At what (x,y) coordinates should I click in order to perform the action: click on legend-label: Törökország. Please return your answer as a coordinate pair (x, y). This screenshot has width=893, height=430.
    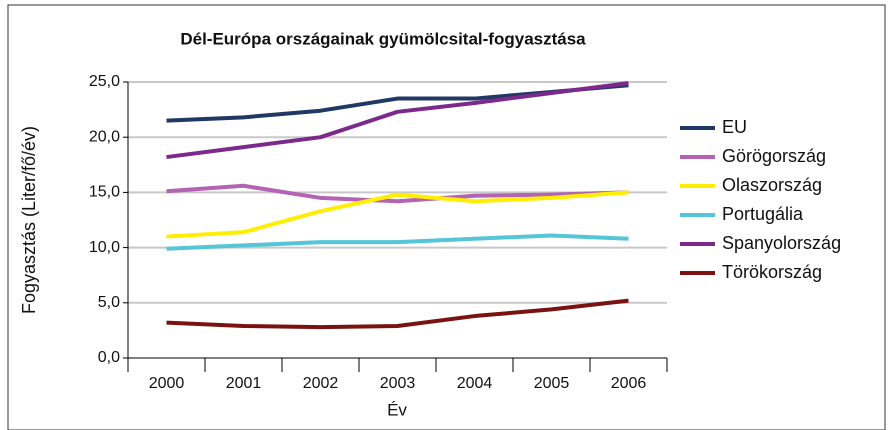
    Looking at the image, I should click on (772, 272).